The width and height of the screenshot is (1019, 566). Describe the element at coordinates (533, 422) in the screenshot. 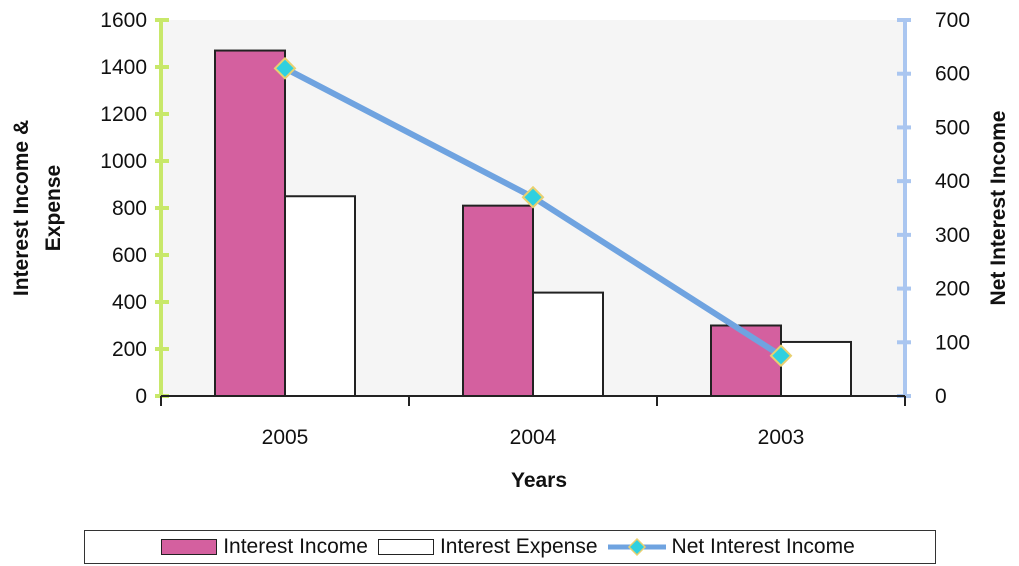

I see `x-axis-ticks: 2005 2004 2003` at that location.